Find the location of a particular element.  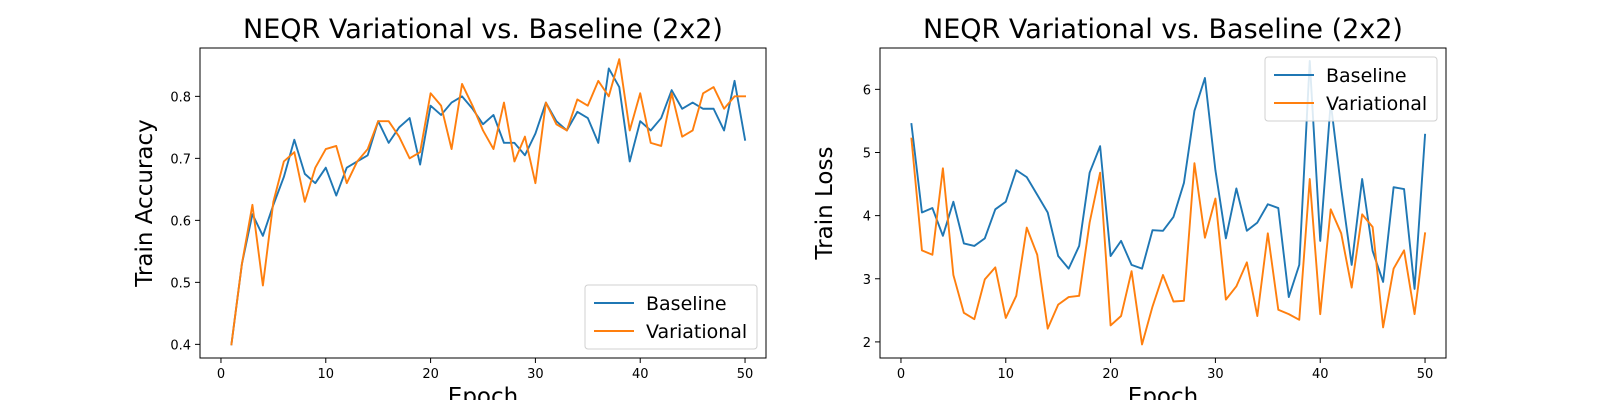

y-tick-label: 0.5 is located at coordinates (180, 283).